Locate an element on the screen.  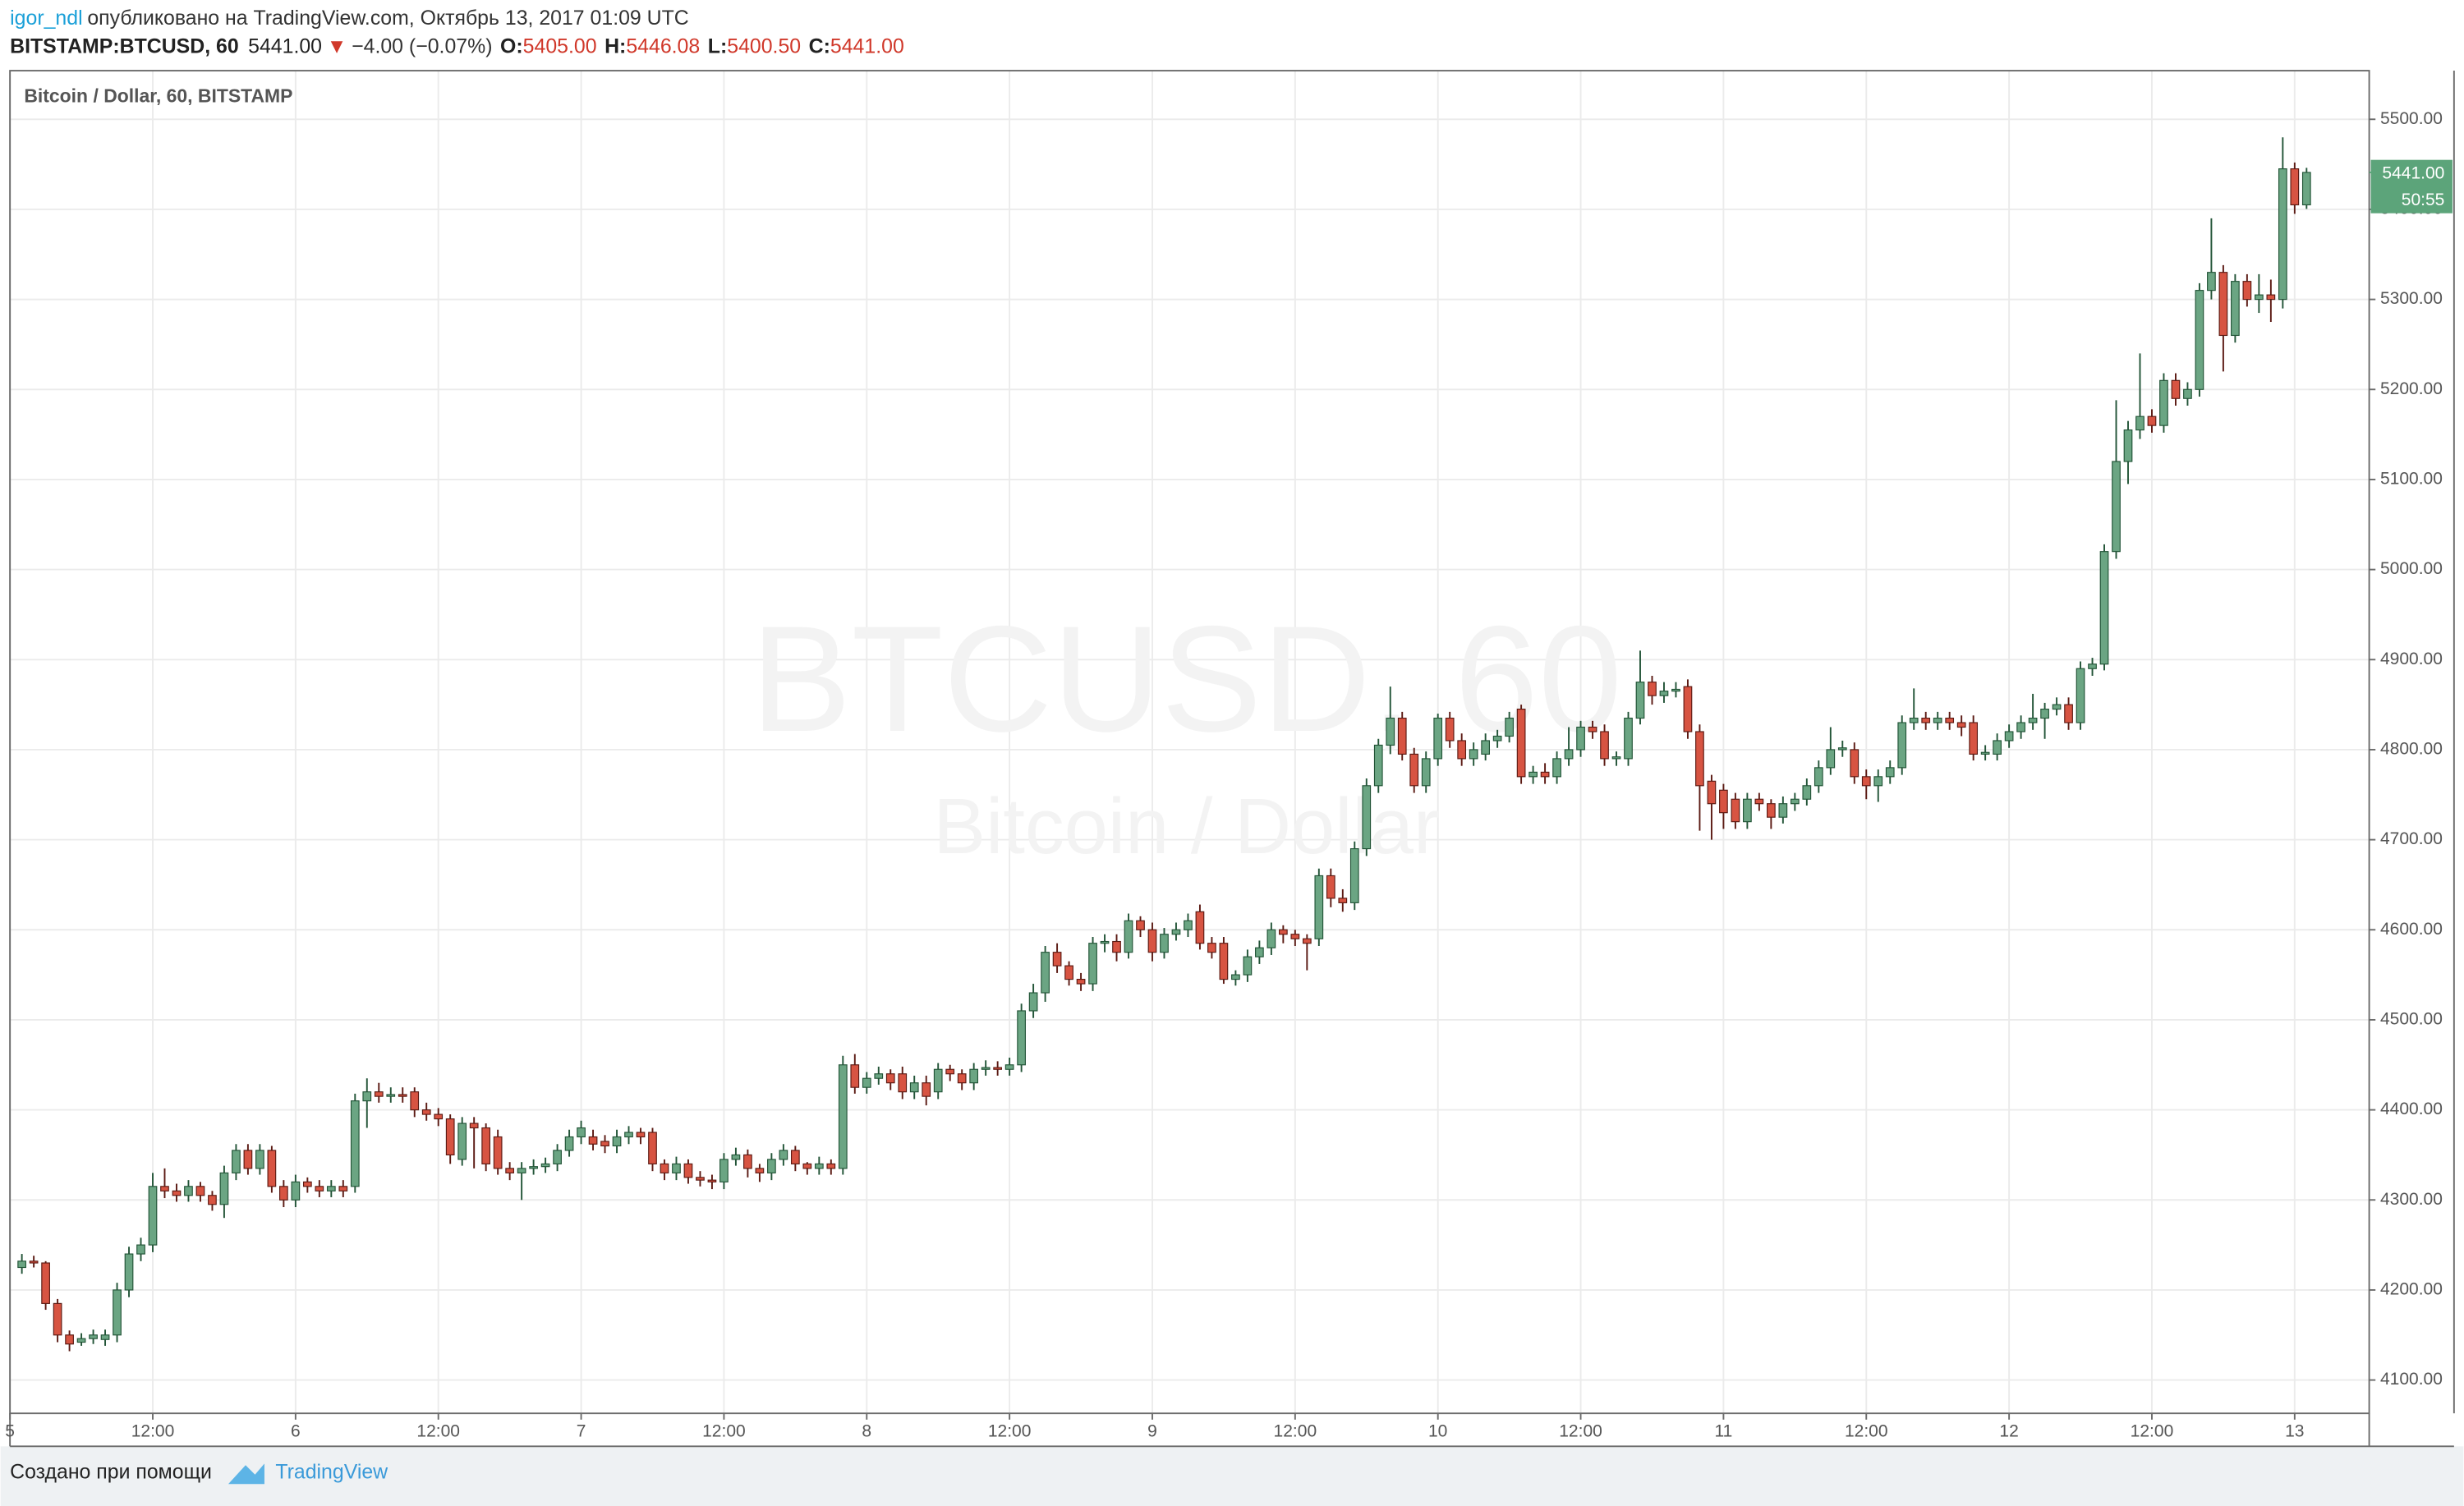
author: igor_ndl is located at coordinates (46, 18).